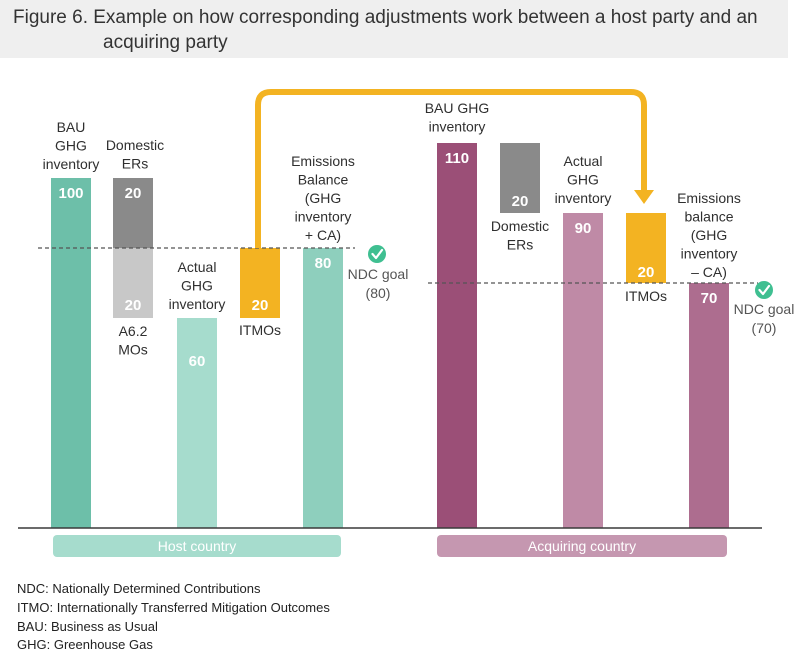  I want to click on bar-label-a-der-line-1: Domestic, so click(520, 226).